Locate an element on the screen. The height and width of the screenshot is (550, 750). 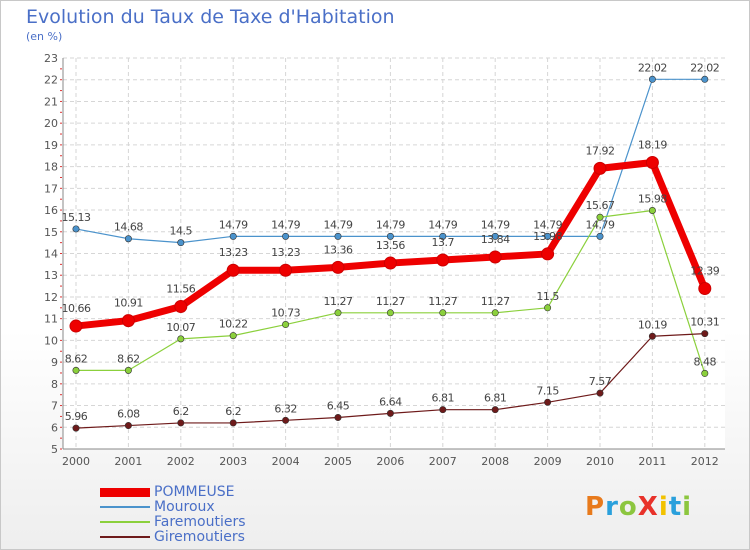
data-label: 6.81 is located at coordinates (443, 398).